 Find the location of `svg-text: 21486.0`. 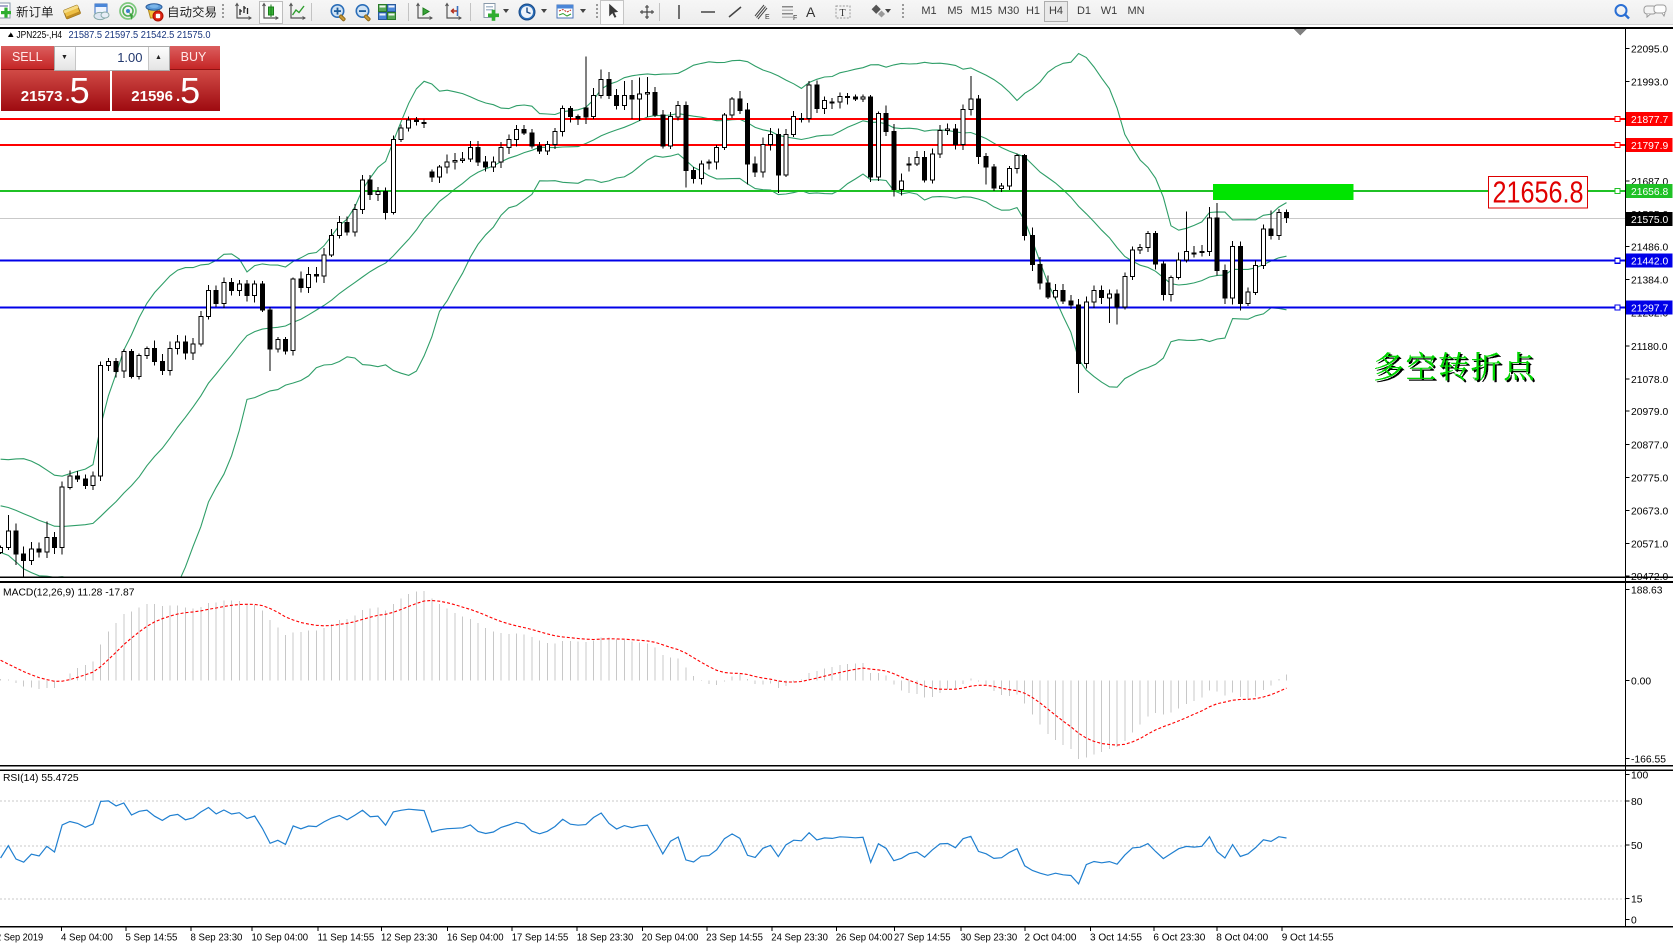

svg-text: 21486.0 is located at coordinates (1649, 247).